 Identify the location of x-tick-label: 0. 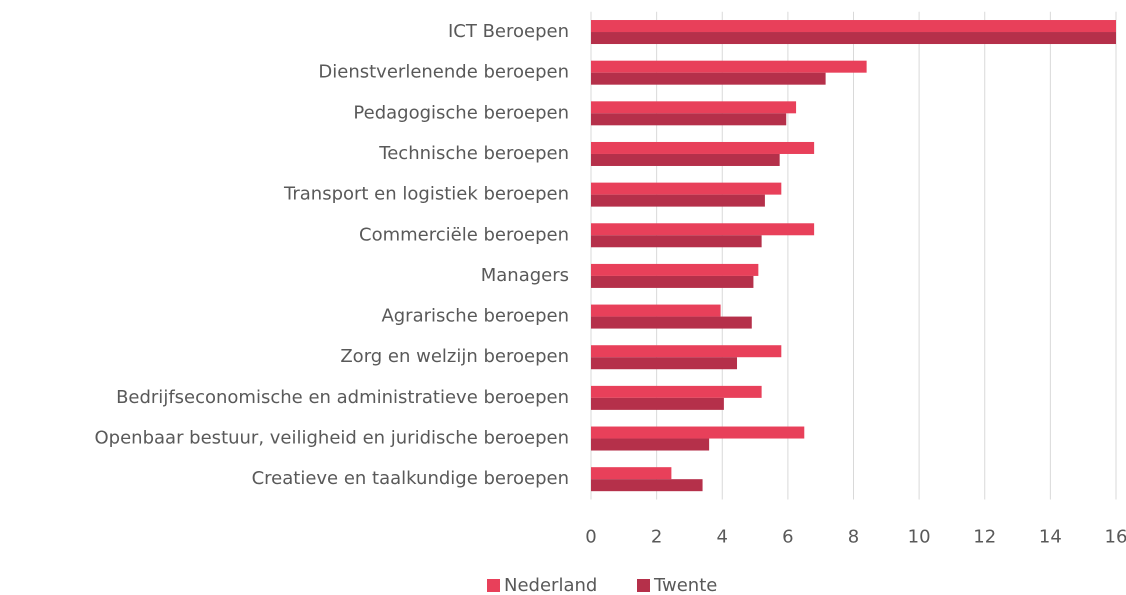
(590, 537).